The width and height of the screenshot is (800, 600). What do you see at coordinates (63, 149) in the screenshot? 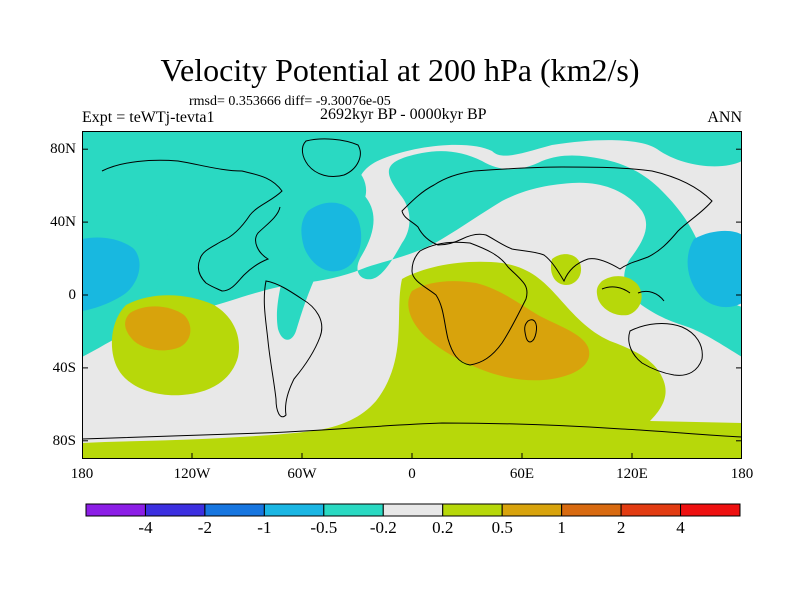
I see `lat-label-80n: 80N` at bounding box center [63, 149].